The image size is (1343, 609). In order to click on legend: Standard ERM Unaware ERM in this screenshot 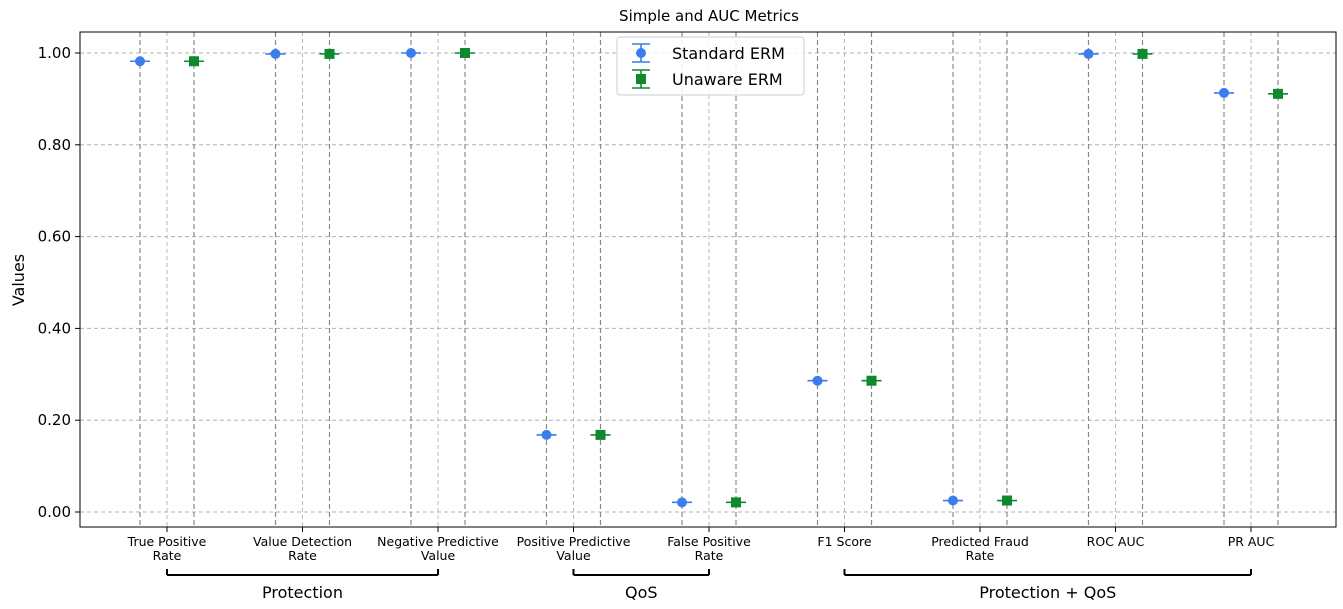, I will do `click(710, 66)`.